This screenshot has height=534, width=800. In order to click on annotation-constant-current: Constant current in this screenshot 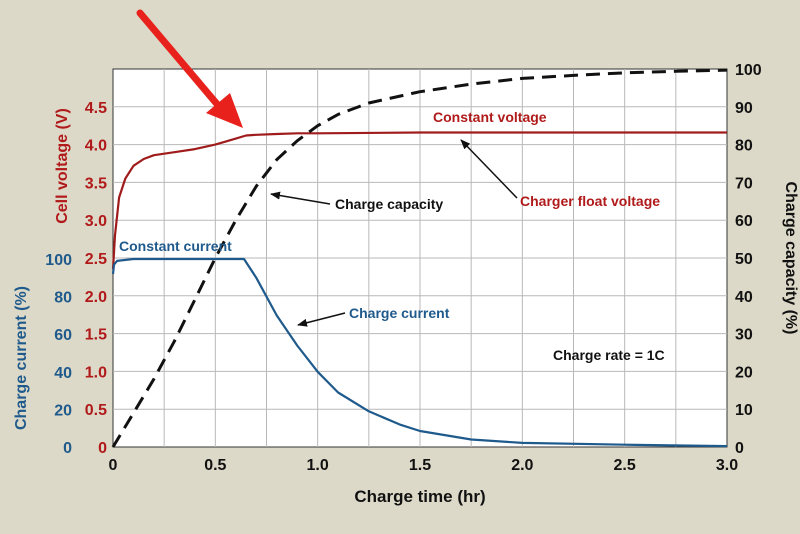, I will do `click(175, 246)`.